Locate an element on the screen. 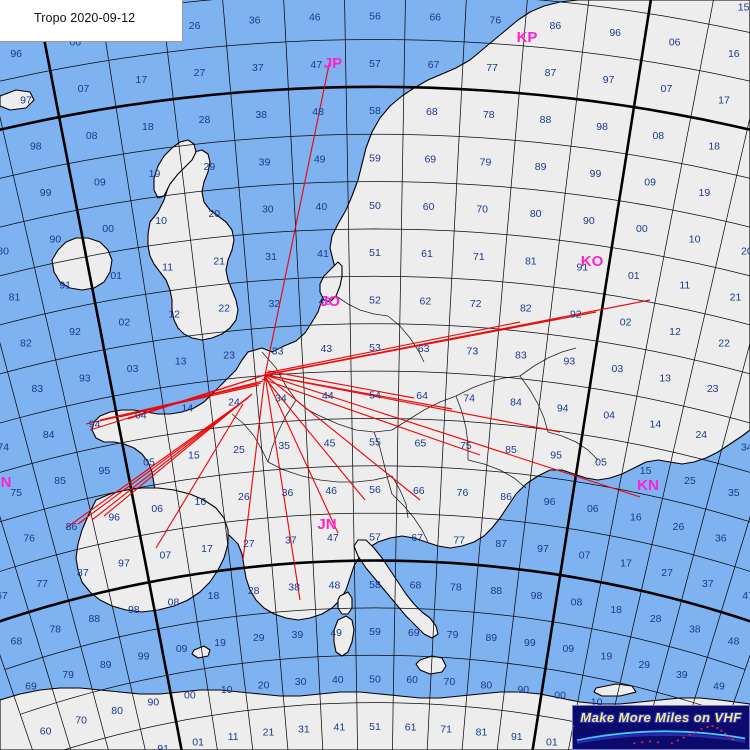 This screenshot has height=750, width=750. grid-square-label: 98 is located at coordinates (537, 596).